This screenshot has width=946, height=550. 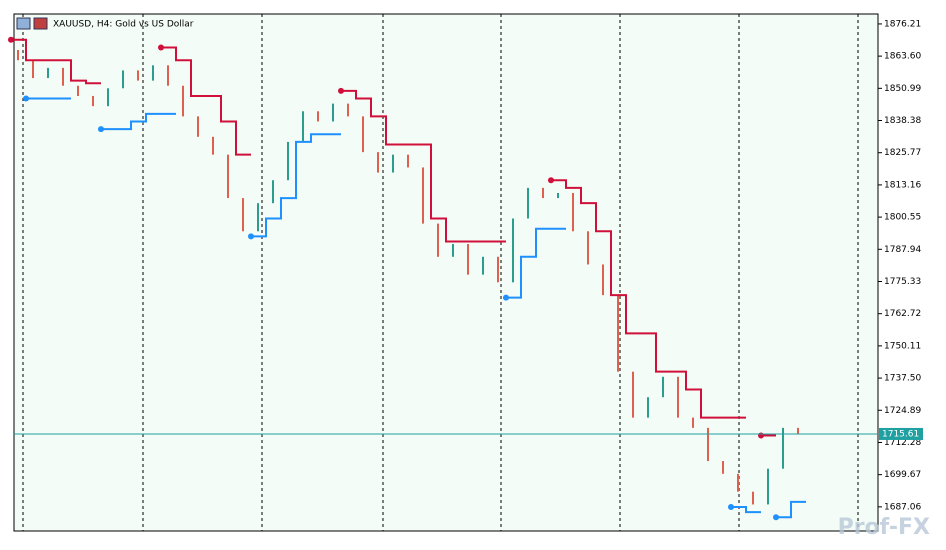 What do you see at coordinates (884, 527) in the screenshot?
I see `watermark: Prof-FX` at bounding box center [884, 527].